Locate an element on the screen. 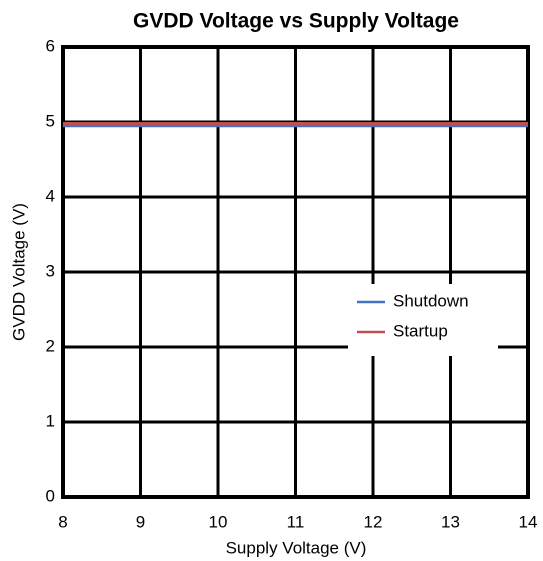 Image resolution: width=543 pixels, height=561 pixels. x-tick-label: 12 is located at coordinates (373, 521).